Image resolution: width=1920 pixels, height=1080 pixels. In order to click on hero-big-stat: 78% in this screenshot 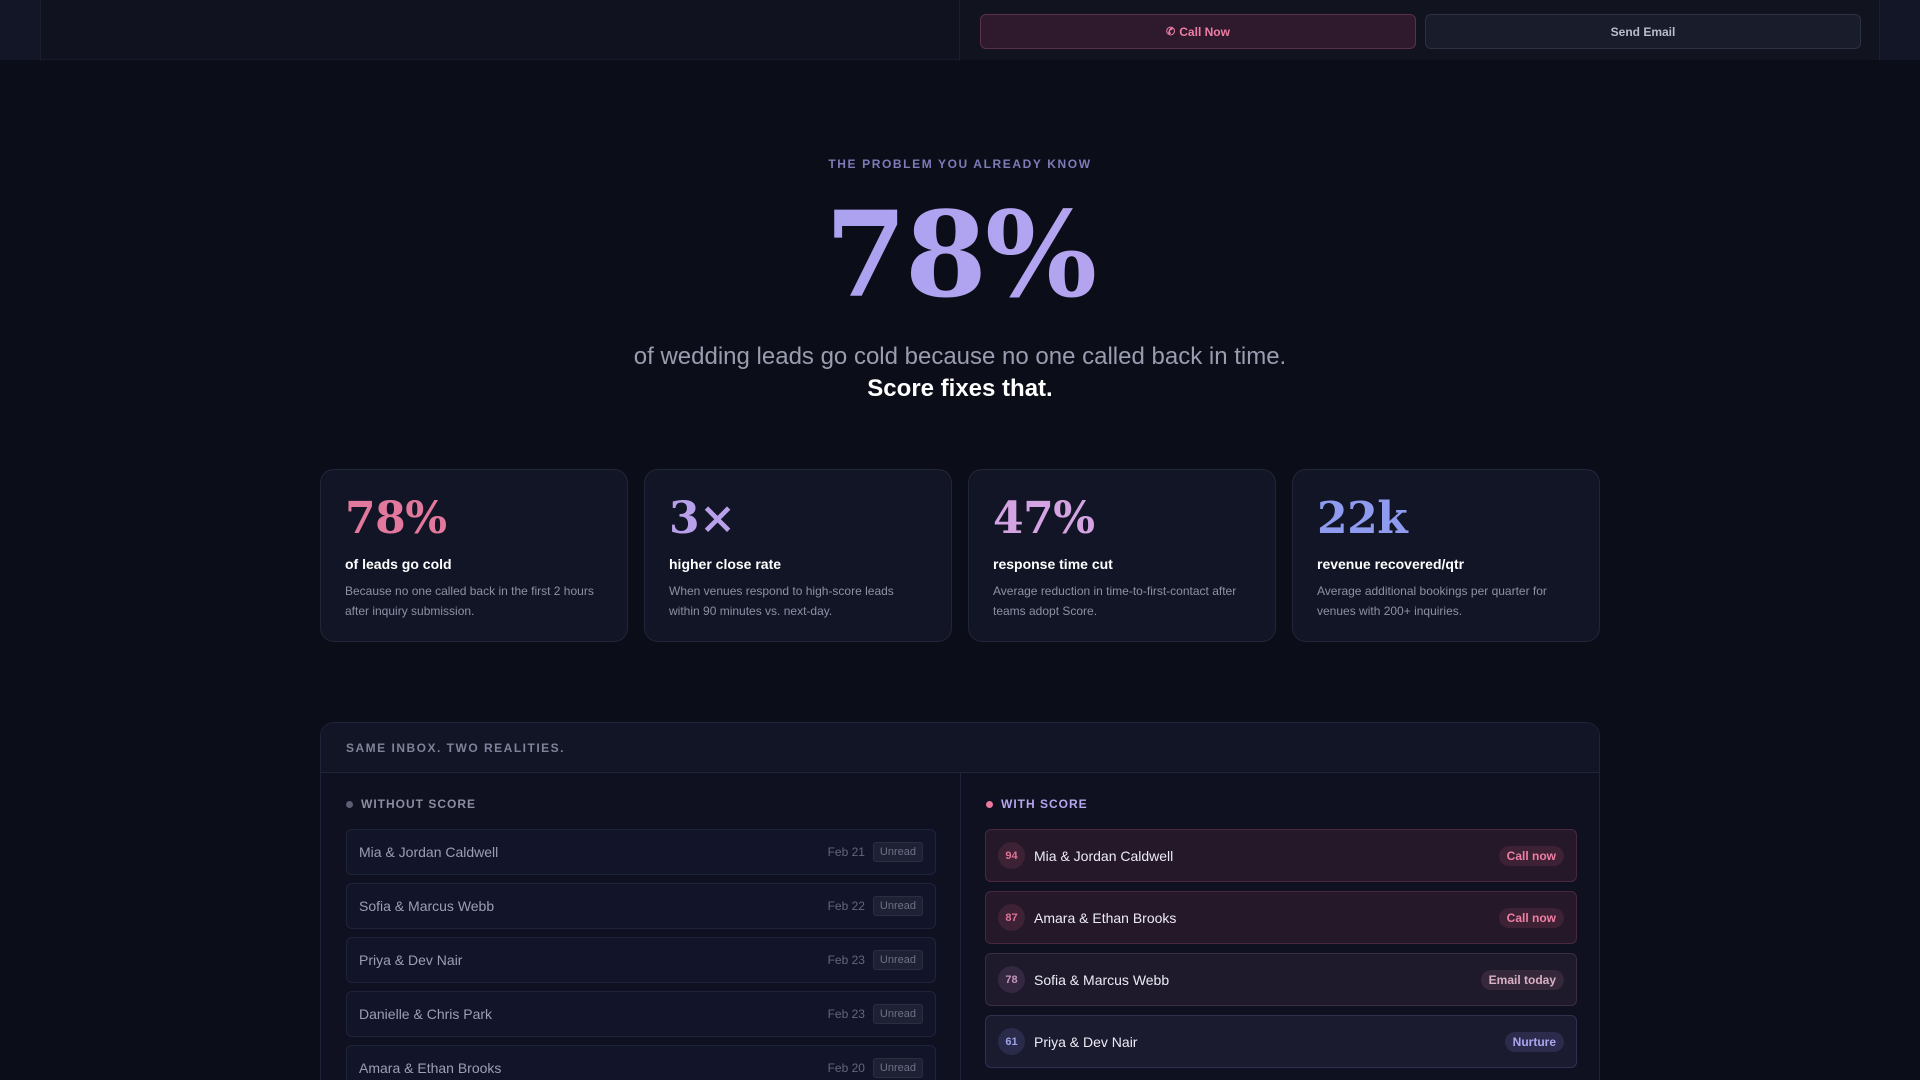, I will do `click(960, 255)`.